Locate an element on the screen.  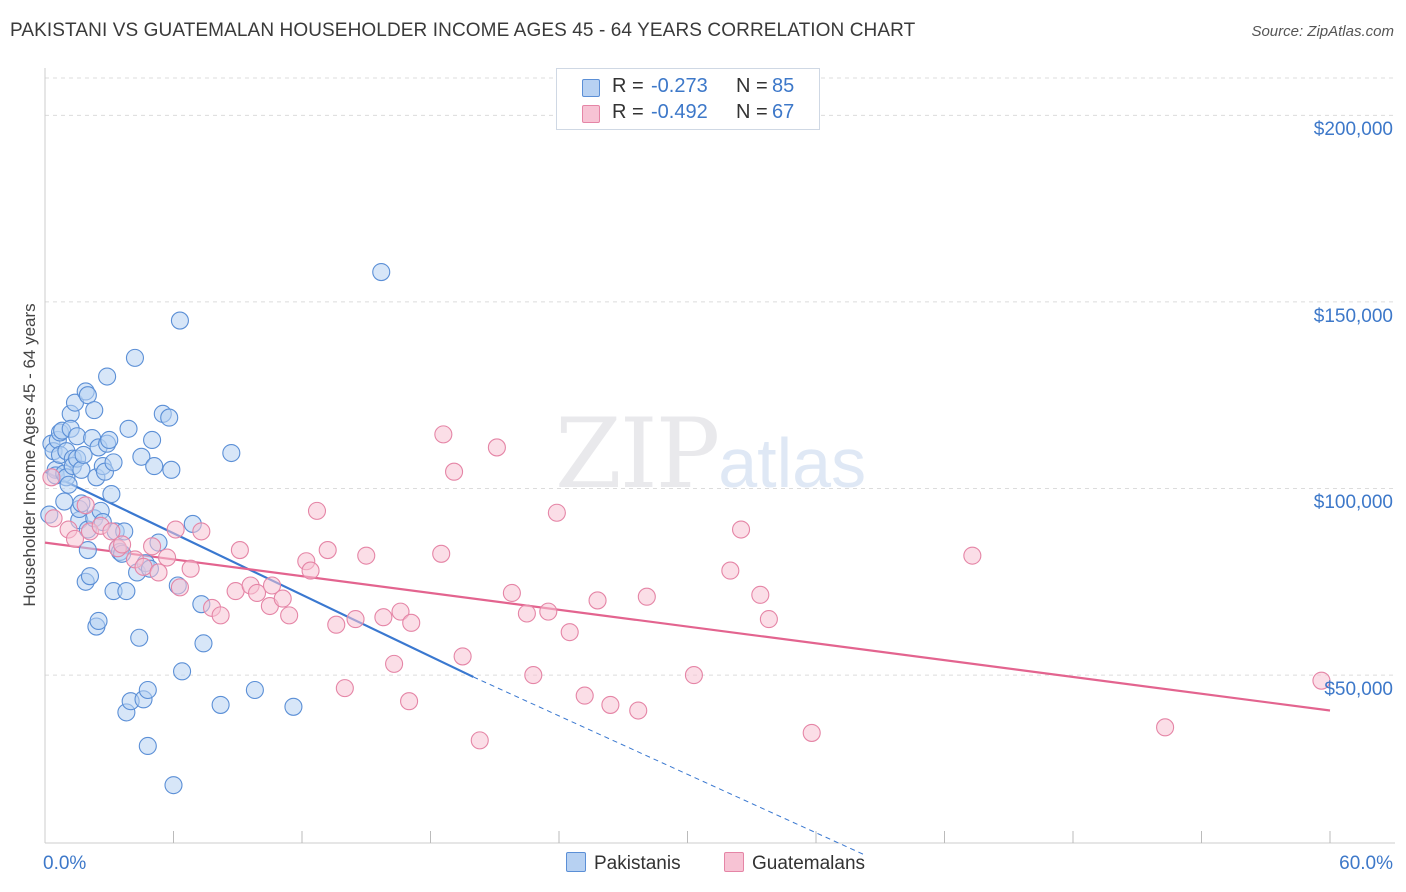
y-tick-label: $50,000 is located at coordinates (1358, 690).